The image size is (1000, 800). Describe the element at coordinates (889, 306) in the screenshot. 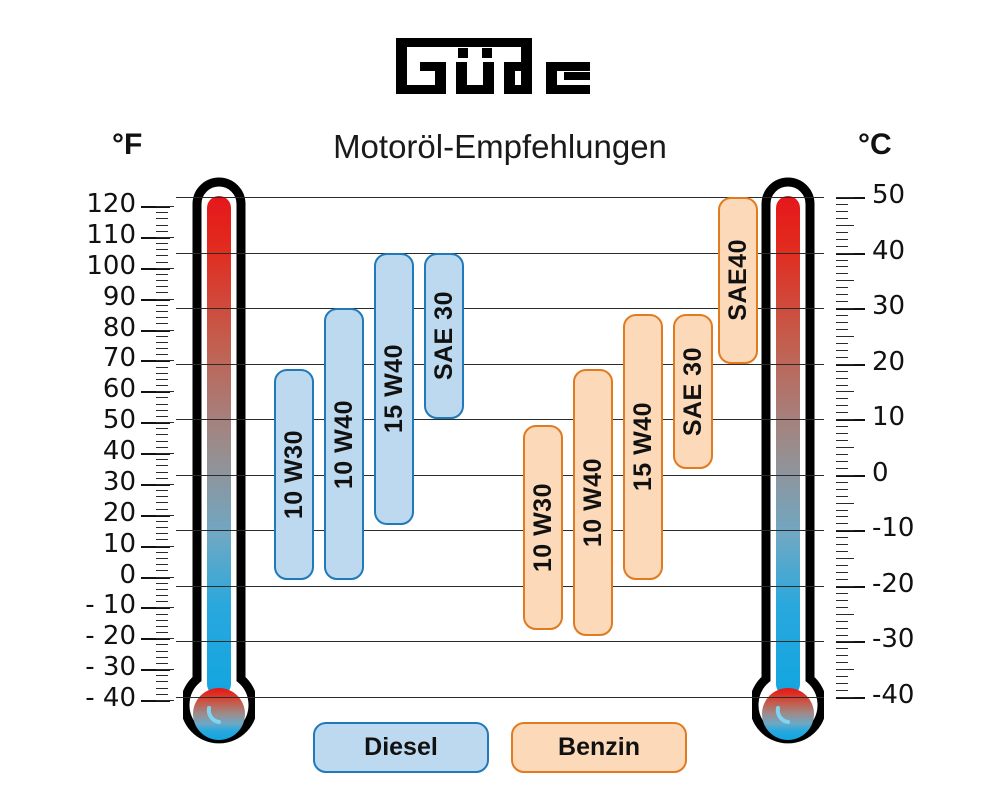

I see `celsius-tick-label: 30` at that location.